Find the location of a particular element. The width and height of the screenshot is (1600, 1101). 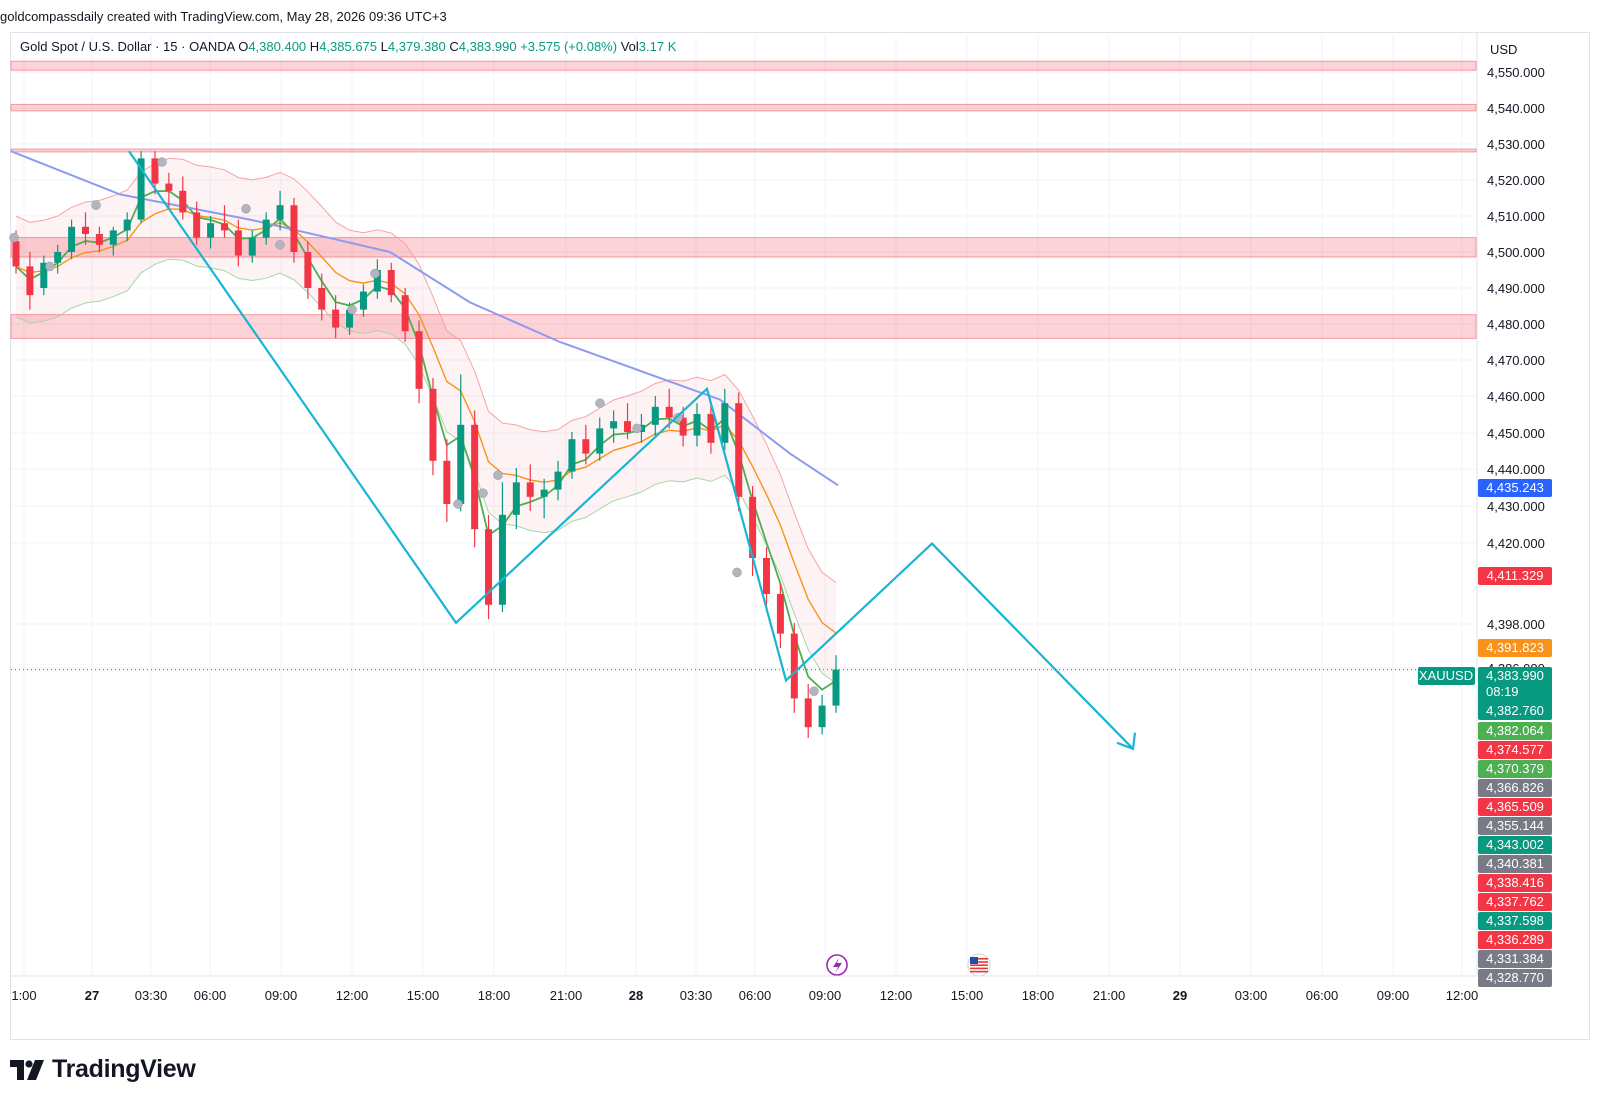

price-tag: 4,337.598 is located at coordinates (1515, 921).